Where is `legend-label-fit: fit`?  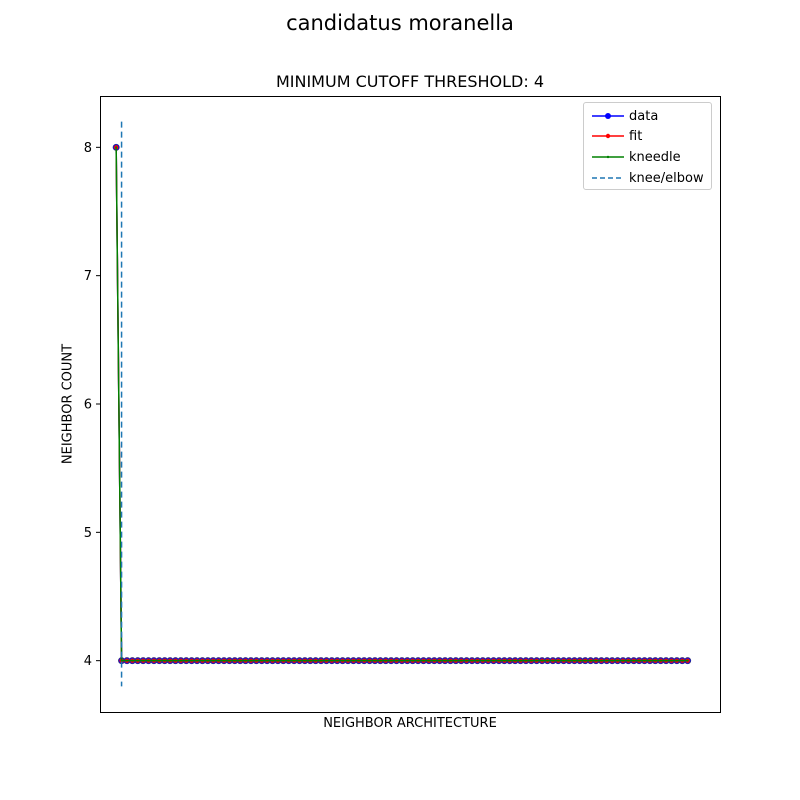
legend-label-fit: fit is located at coordinates (636, 136).